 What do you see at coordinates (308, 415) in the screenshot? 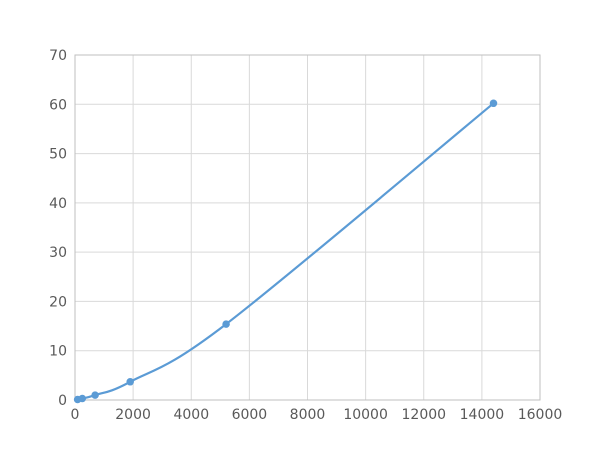
I see `x-tick-label: 8000` at bounding box center [308, 415].